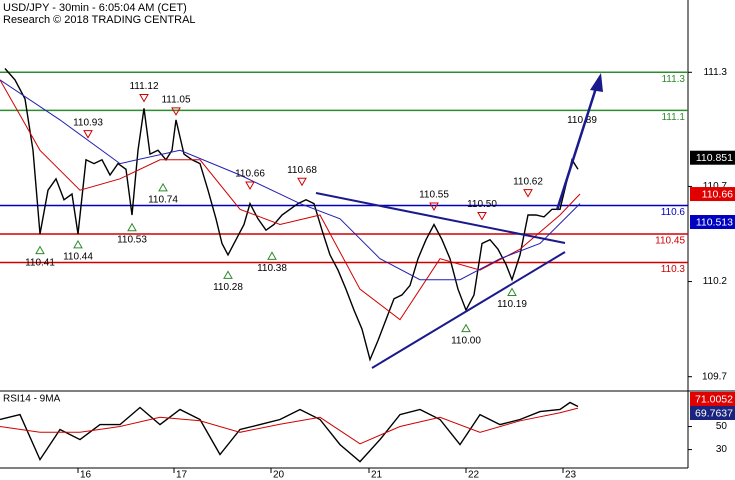 This screenshot has width=735, height=480. Describe the element at coordinates (132, 239) in the screenshot. I see `annotation-label: 110.53` at that location.